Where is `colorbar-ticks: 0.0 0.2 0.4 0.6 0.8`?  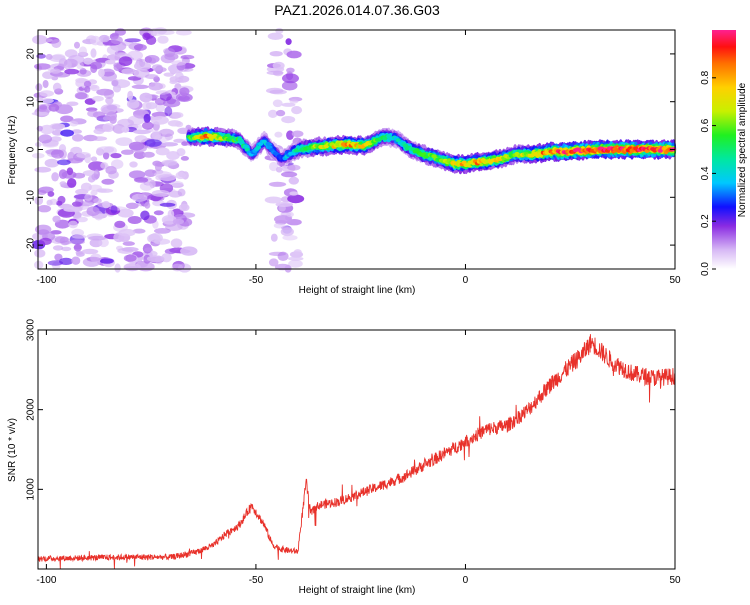 colorbar-ticks: 0.0 0.2 0.4 0.6 0.8 is located at coordinates (708, 173).